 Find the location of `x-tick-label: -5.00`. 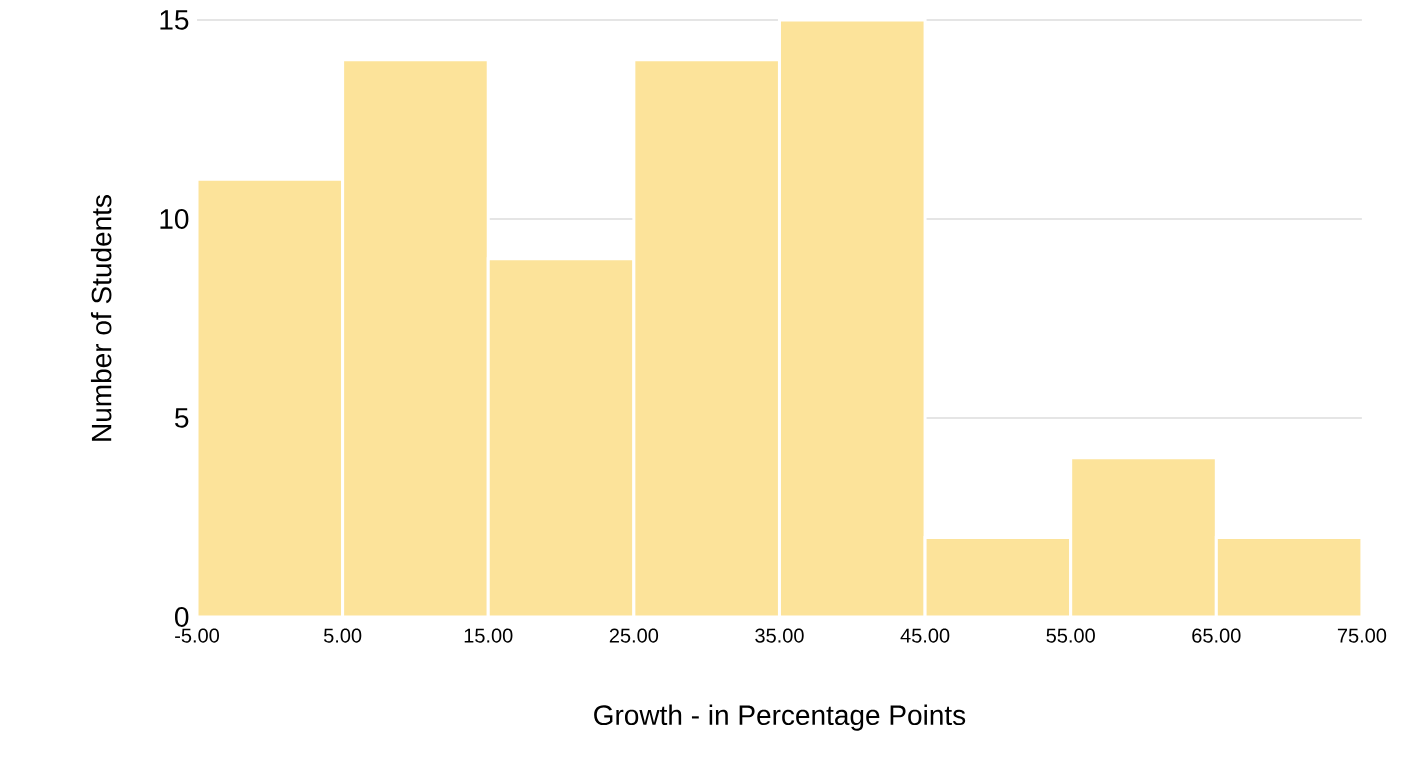

x-tick-label: -5.00 is located at coordinates (197, 635).